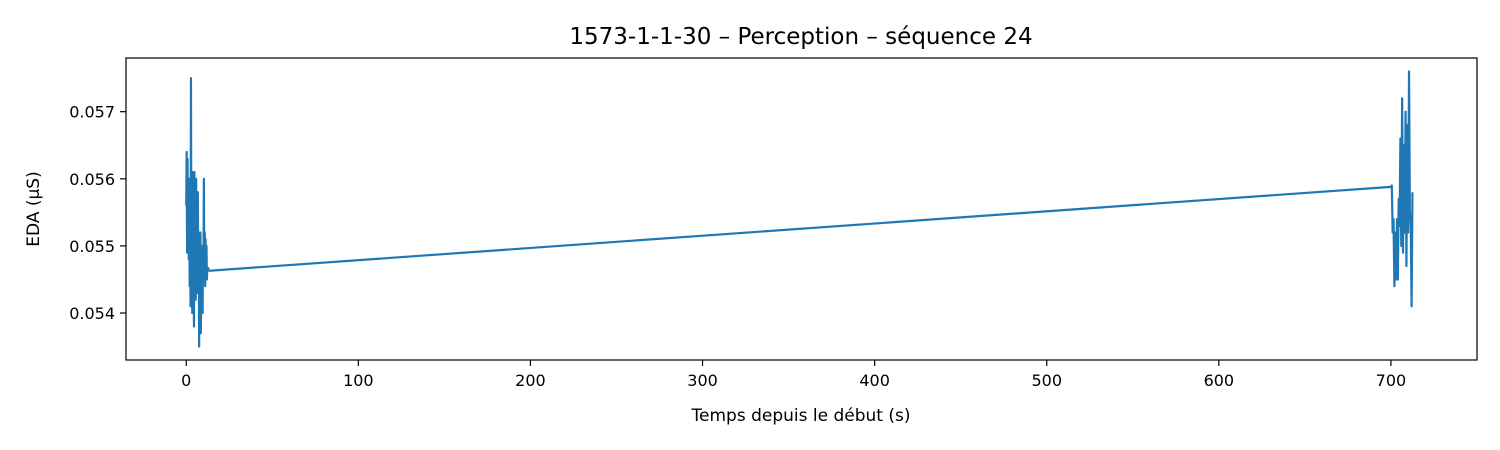 This screenshot has width=1500, height=450. I want to click on y-axis: 0.054 0.055 0.056 0.057, so click(97, 213).